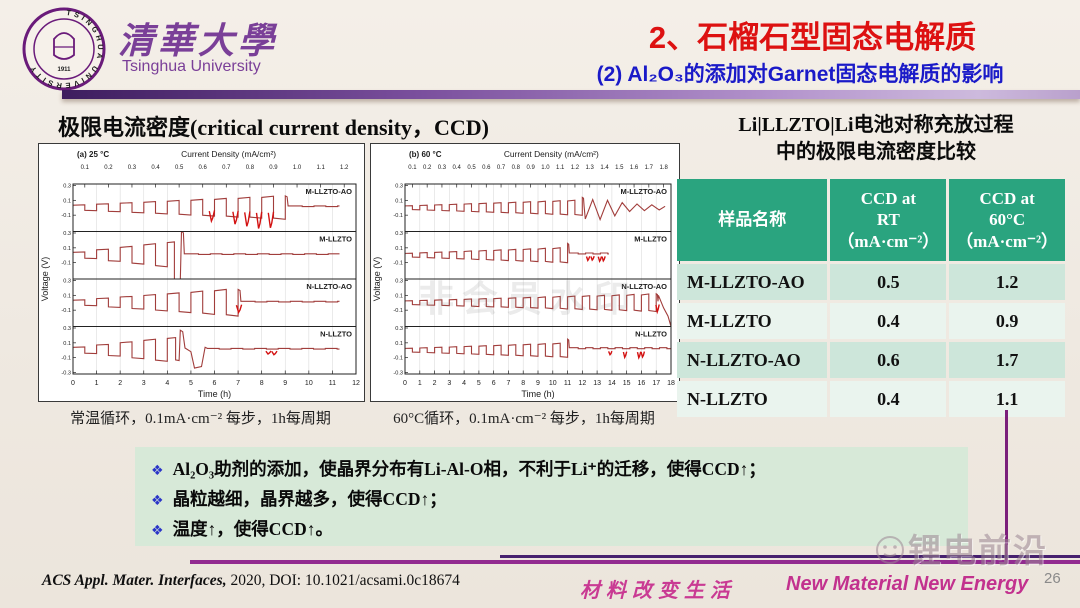 The height and width of the screenshot is (608, 1080). Describe the element at coordinates (545, 168) in the screenshot. I see `svg-text: 1.0` at that location.